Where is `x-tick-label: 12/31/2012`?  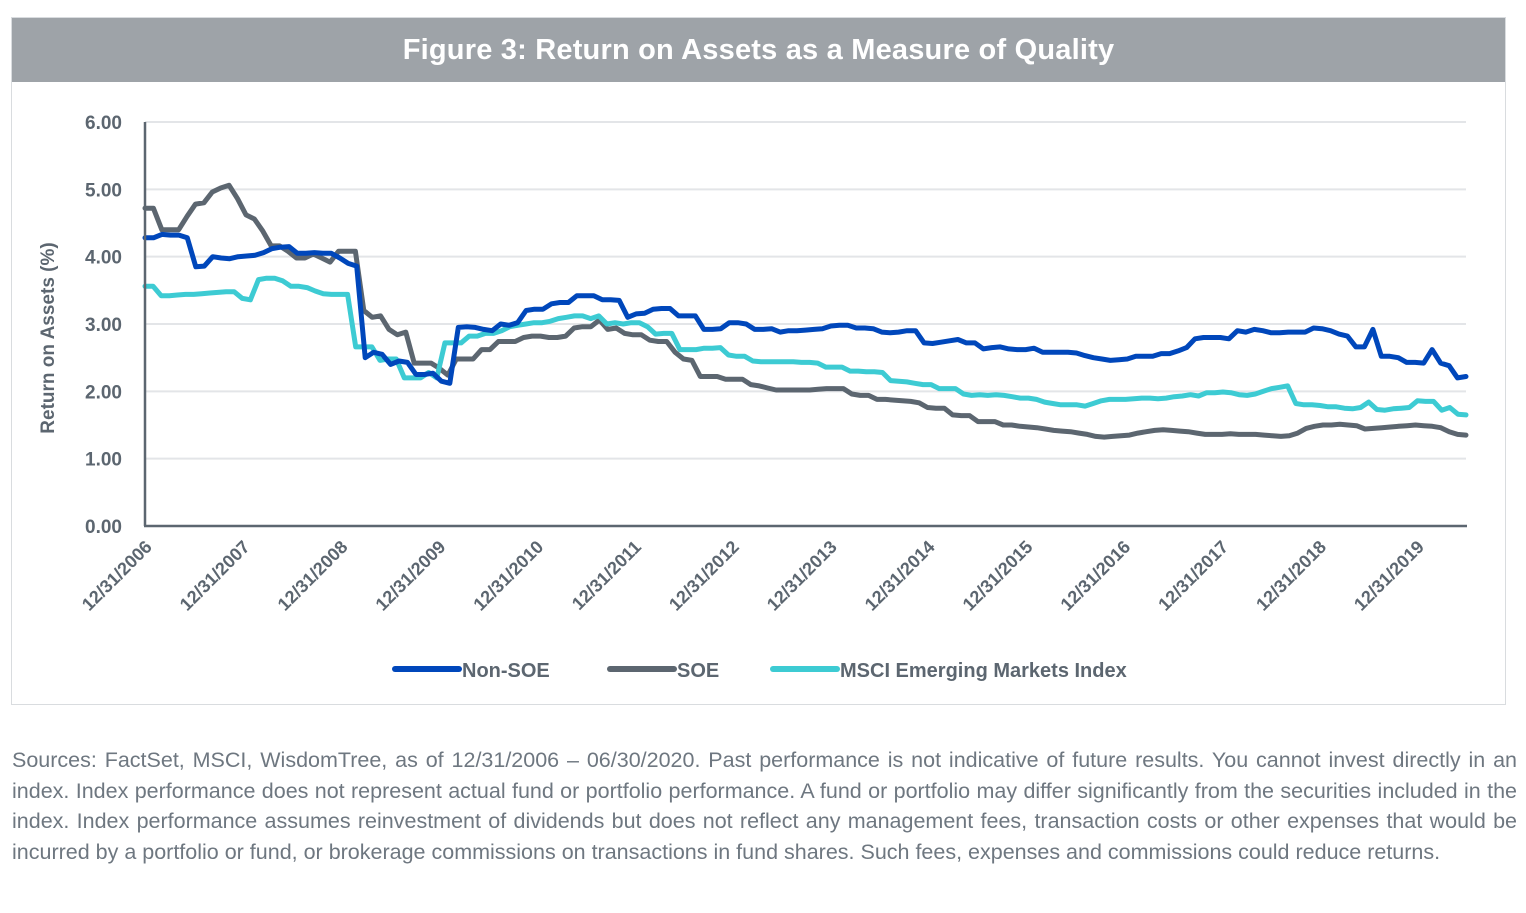
x-tick-label: 12/31/2012 is located at coordinates (704, 576).